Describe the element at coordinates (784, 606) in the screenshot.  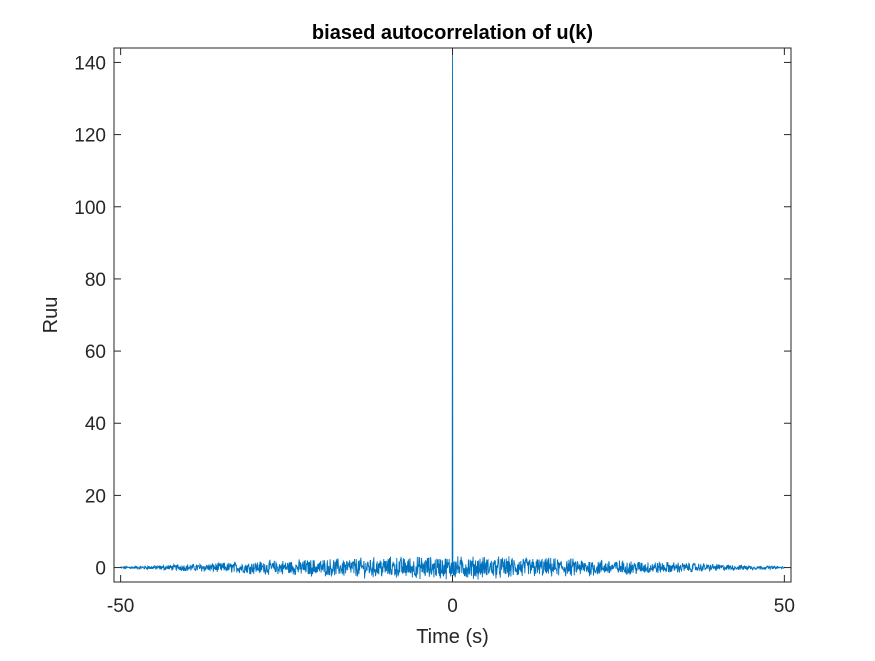
I see `x-tick-label: 50` at that location.